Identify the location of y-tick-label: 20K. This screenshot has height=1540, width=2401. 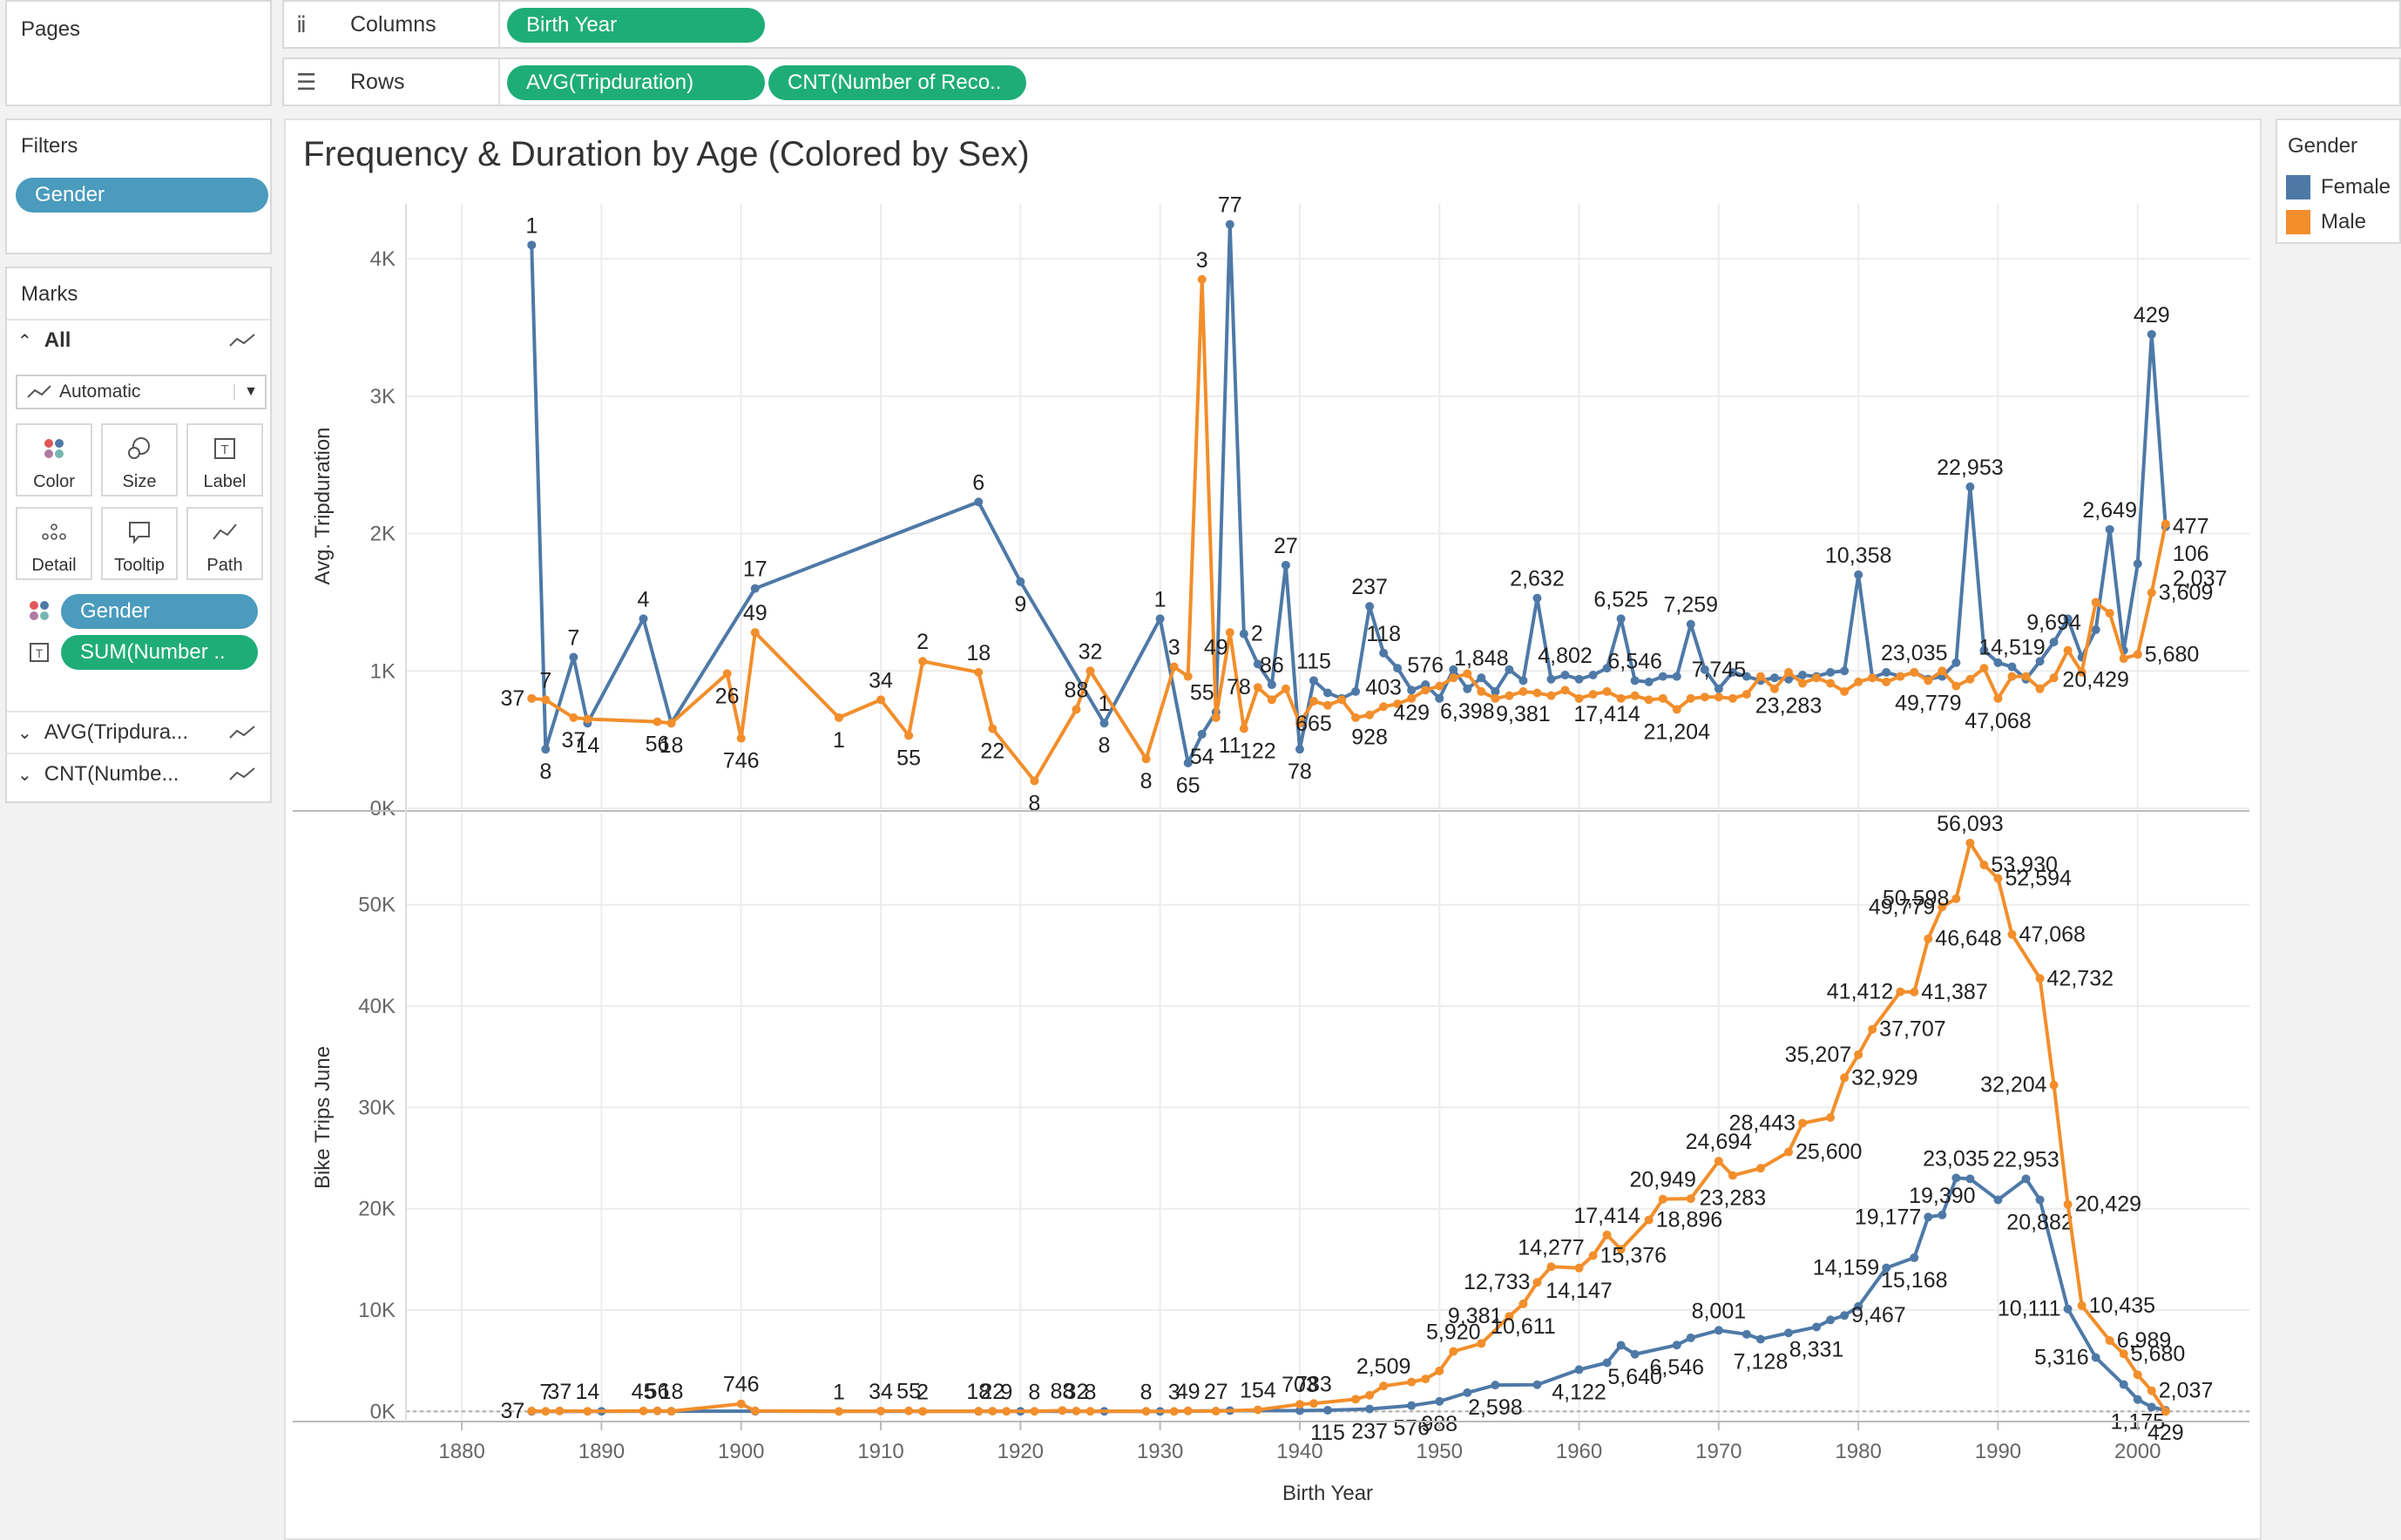
(377, 1209).